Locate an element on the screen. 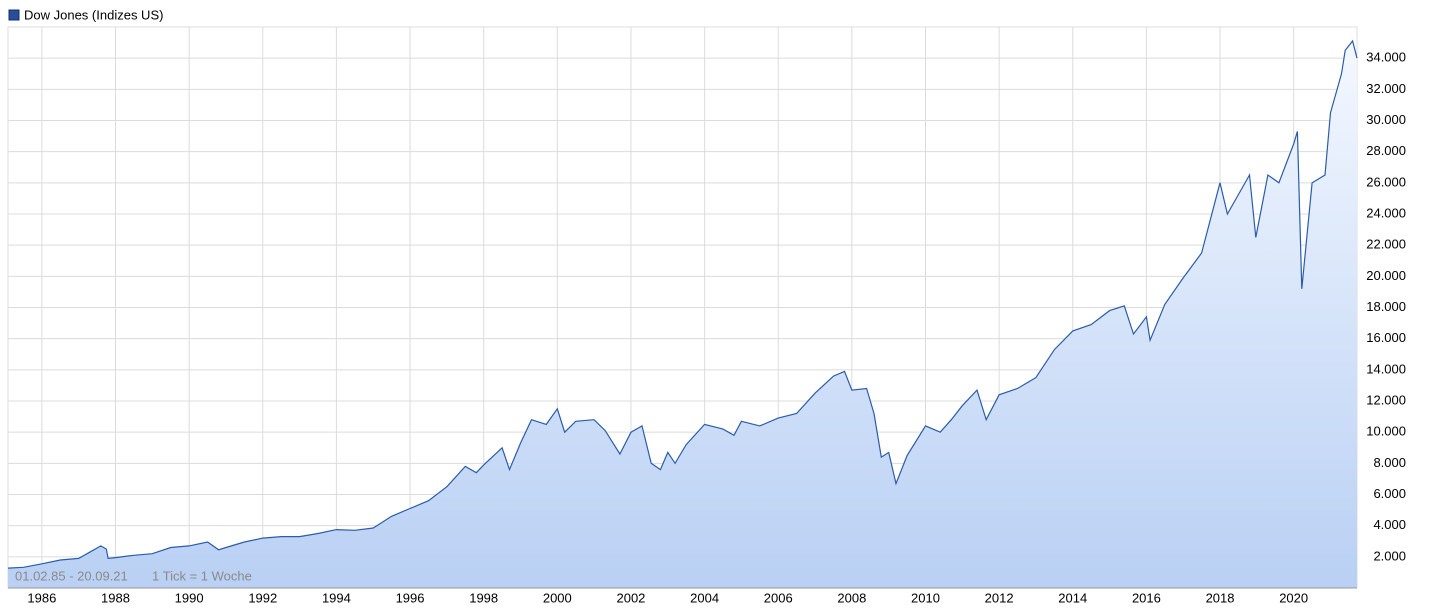 Image resolution: width=1442 pixels, height=615 pixels. y-tick-label: 2.000 is located at coordinates (1389, 555).